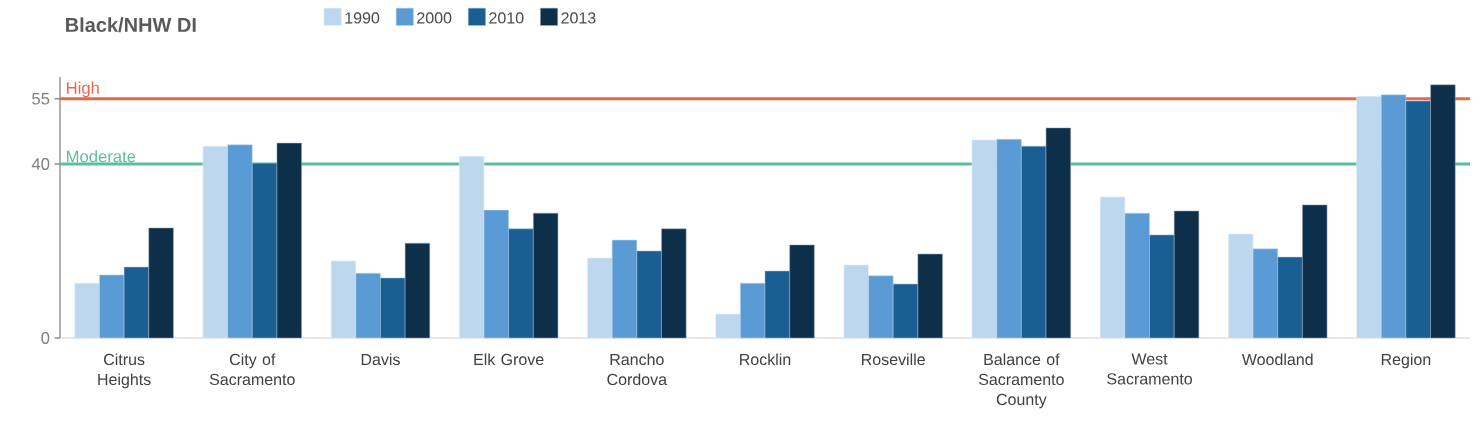 The height and width of the screenshot is (429, 1484). I want to click on y-tick-label: 0, so click(45, 338).